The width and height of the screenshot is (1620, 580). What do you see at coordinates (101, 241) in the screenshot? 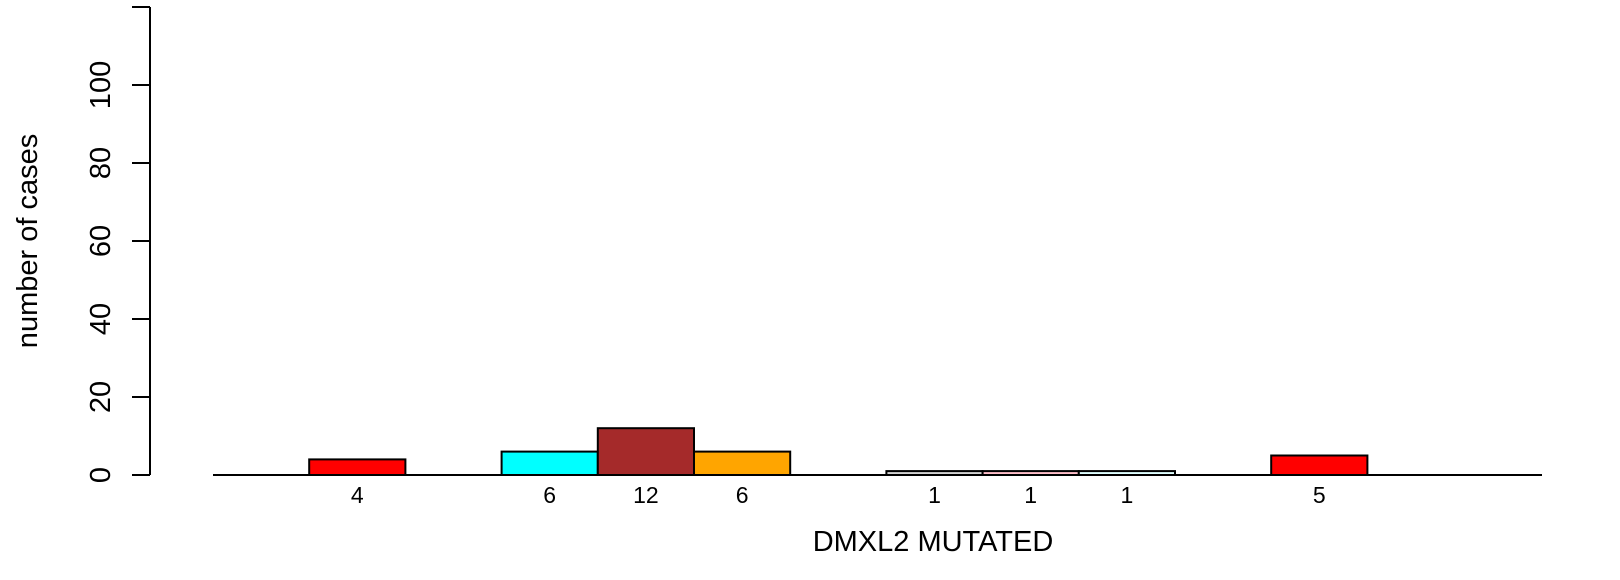
I see `y-tick-label: 60` at bounding box center [101, 241].